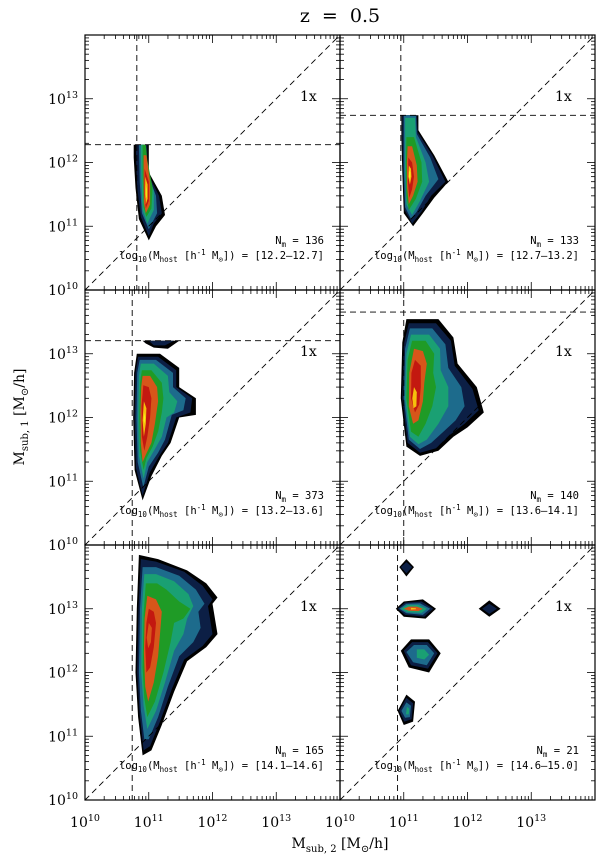 This screenshot has width=598, height=855. Describe the element at coordinates (554, 242) in the screenshot. I see `n-m-annotation: Nm = 133` at that location.